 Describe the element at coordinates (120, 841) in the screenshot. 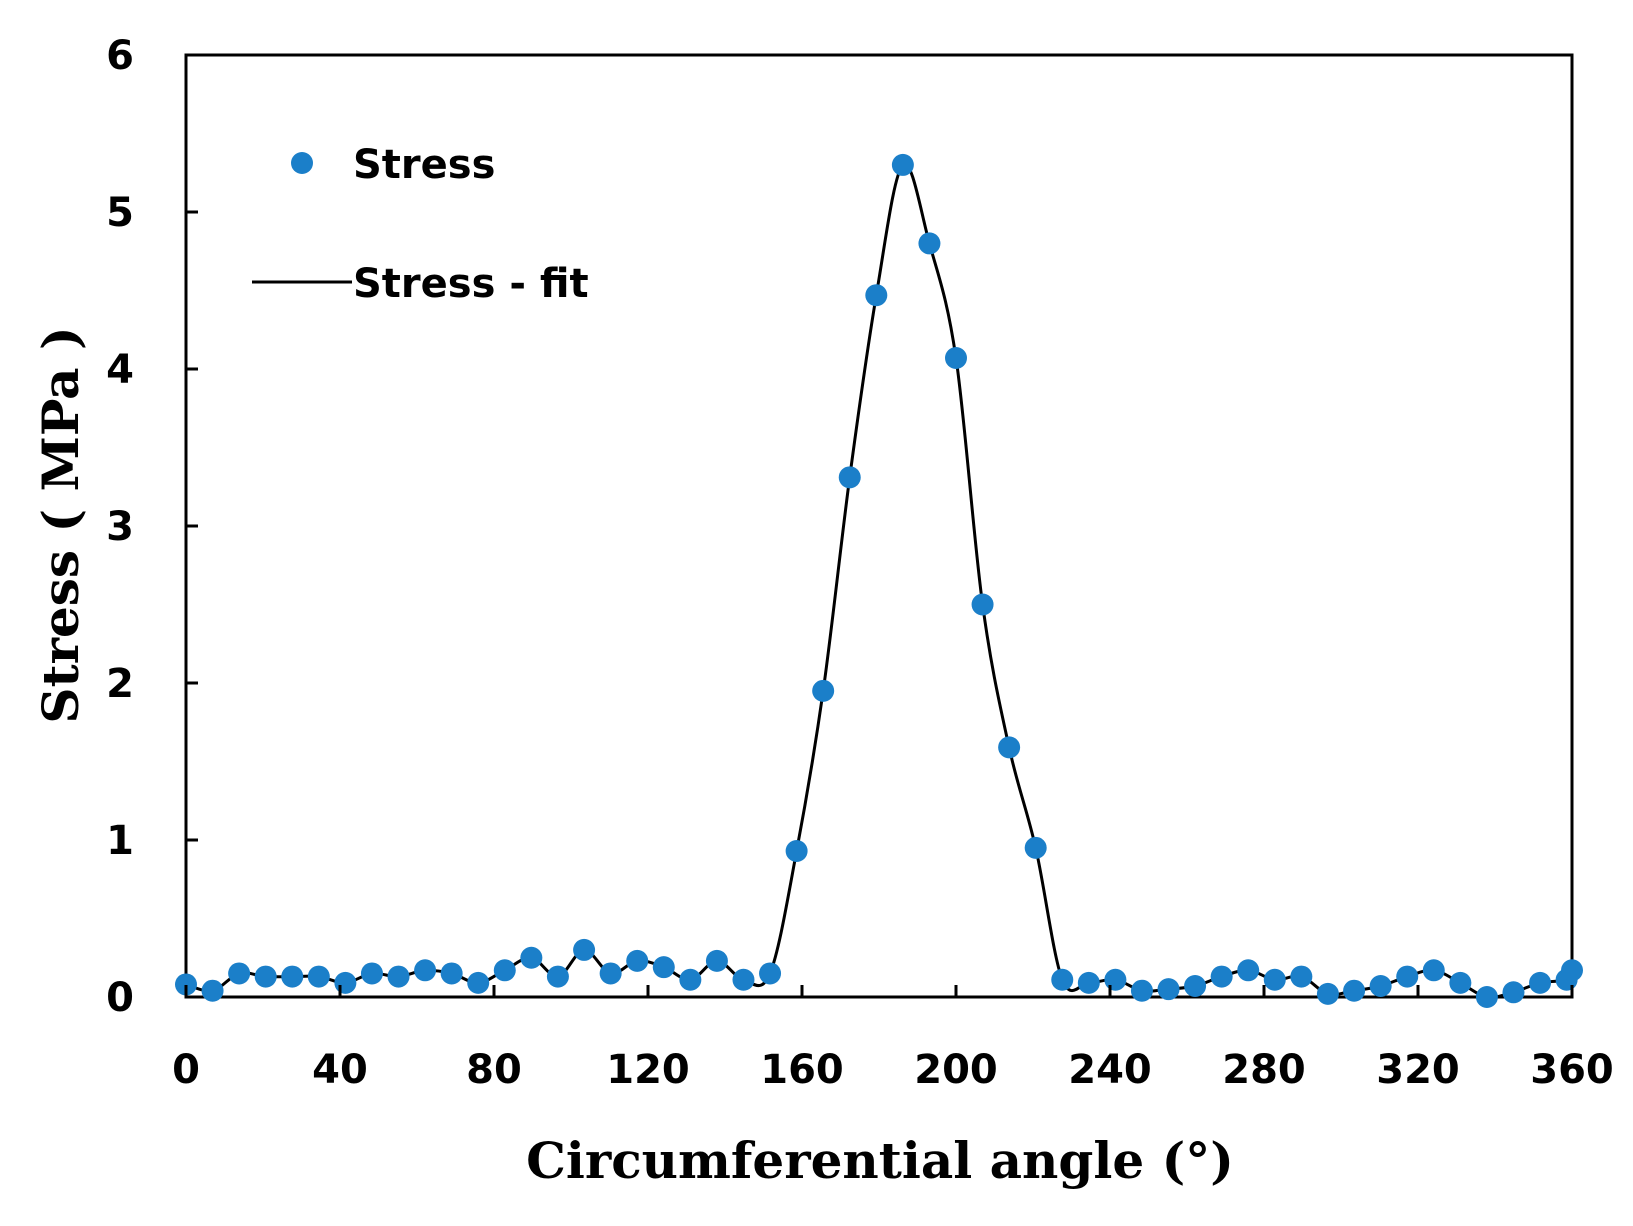

I see `y-tick-label: 1` at that location.